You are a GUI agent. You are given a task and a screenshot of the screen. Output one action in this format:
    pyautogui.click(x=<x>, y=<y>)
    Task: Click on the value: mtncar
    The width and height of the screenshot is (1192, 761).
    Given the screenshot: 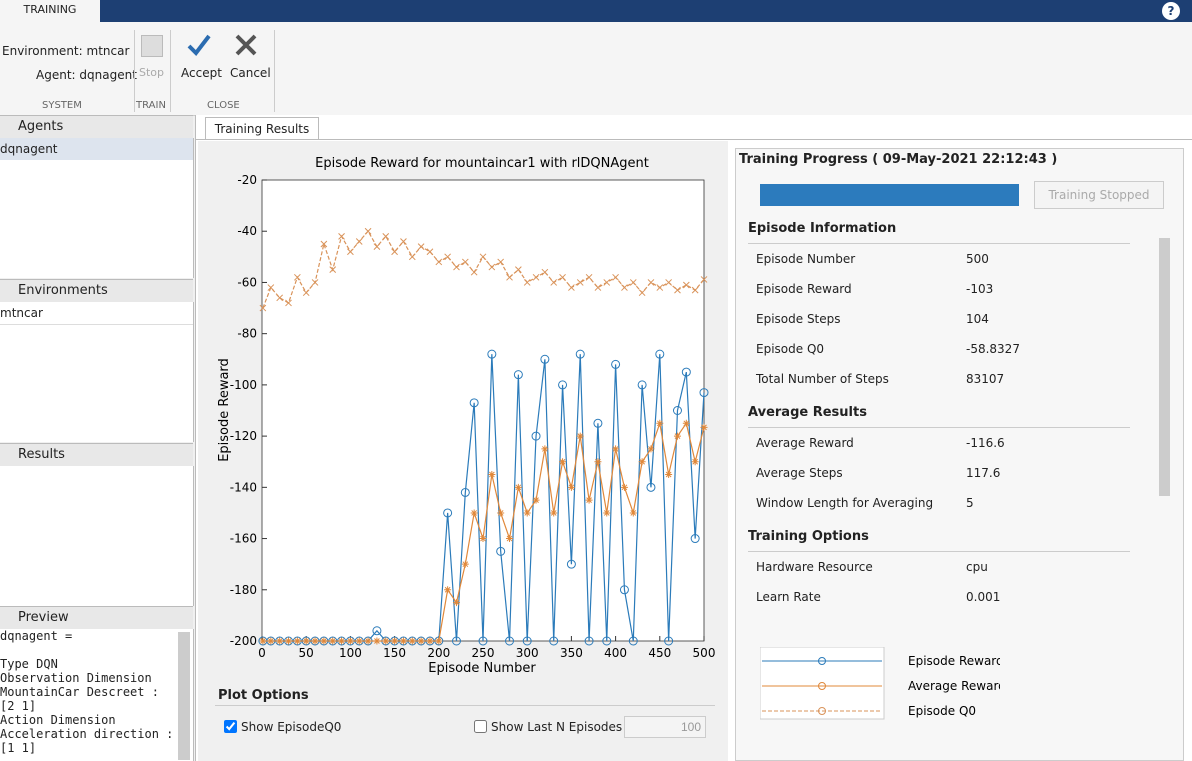 What is the action you would take?
    pyautogui.click(x=108, y=51)
    